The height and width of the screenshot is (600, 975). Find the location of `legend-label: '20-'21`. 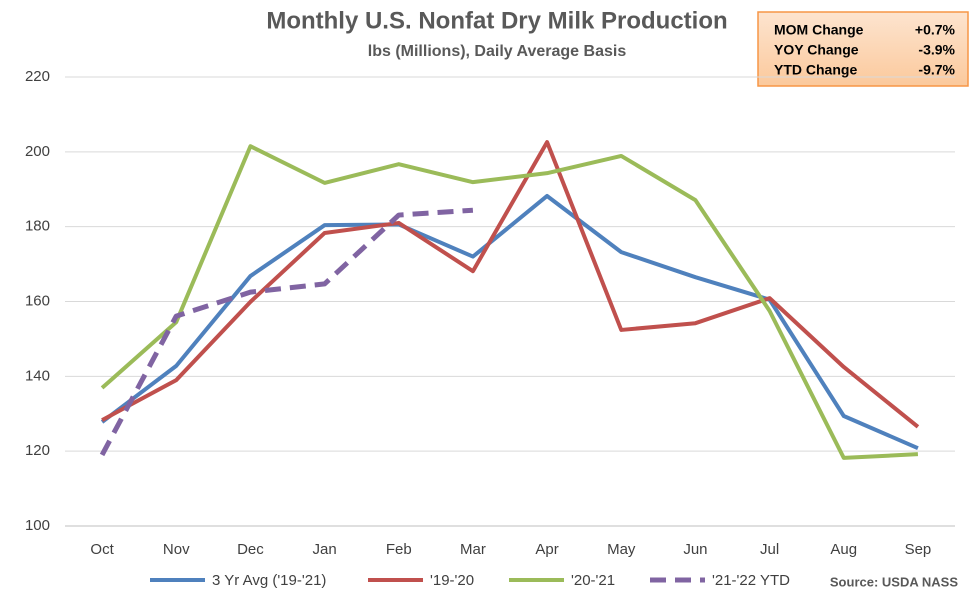

legend-label: '20-'21 is located at coordinates (593, 580).